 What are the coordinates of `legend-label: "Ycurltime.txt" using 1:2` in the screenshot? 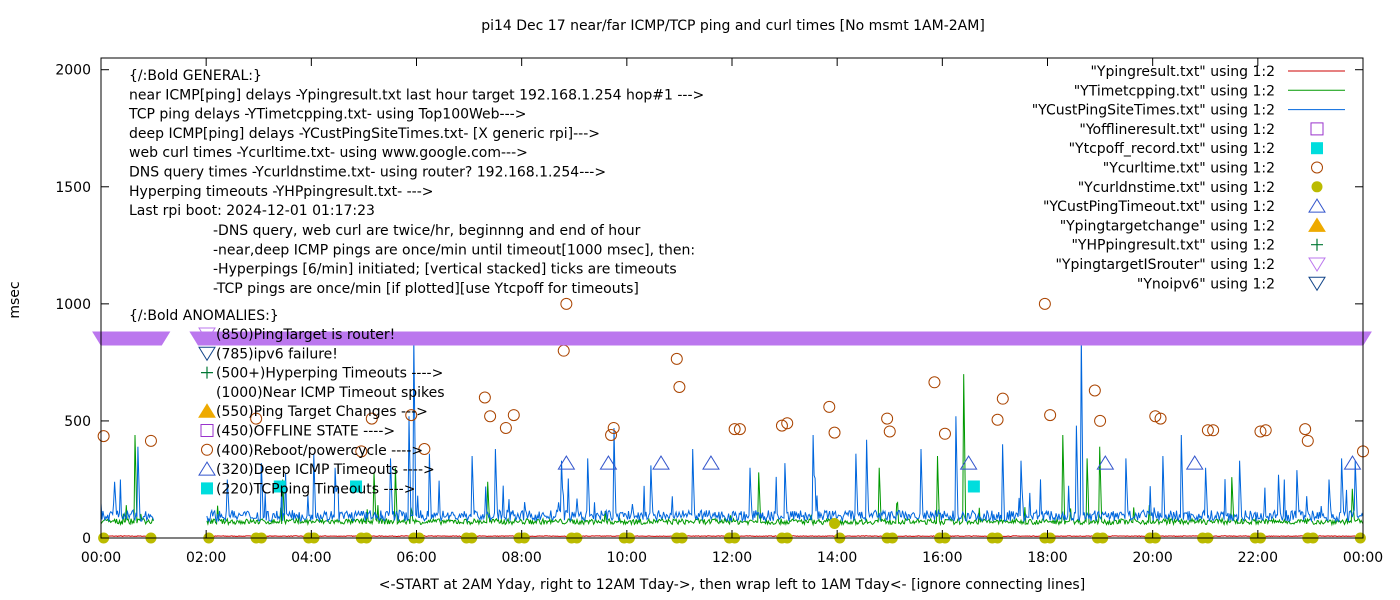 It's located at (1189, 169).